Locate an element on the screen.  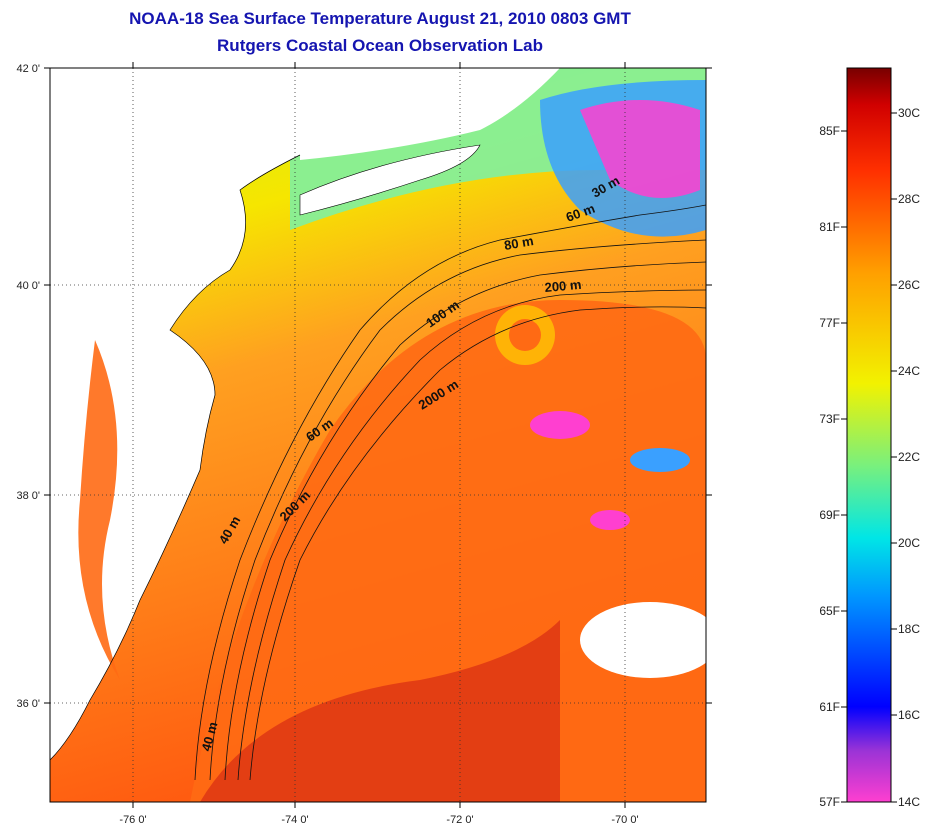
contour-label: 200 m is located at coordinates (563, 286).